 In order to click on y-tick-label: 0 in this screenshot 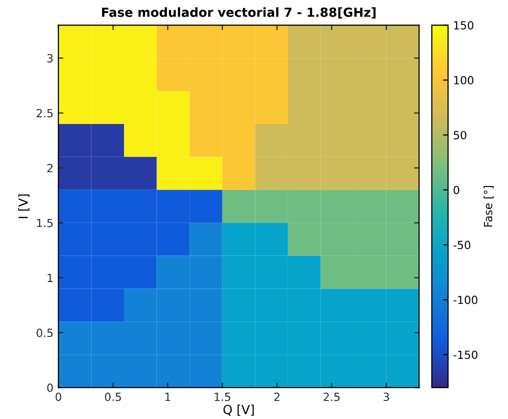, I will do `click(50, 388)`.